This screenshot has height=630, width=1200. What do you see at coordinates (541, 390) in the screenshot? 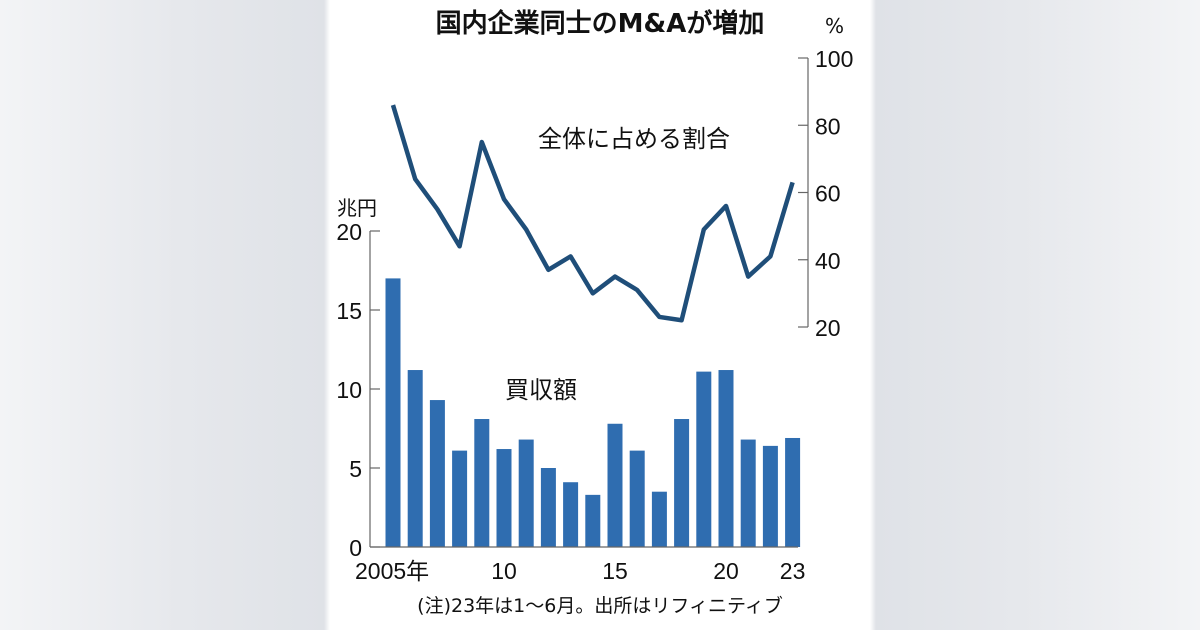
I see `bar-series-label: 買収額` at bounding box center [541, 390].